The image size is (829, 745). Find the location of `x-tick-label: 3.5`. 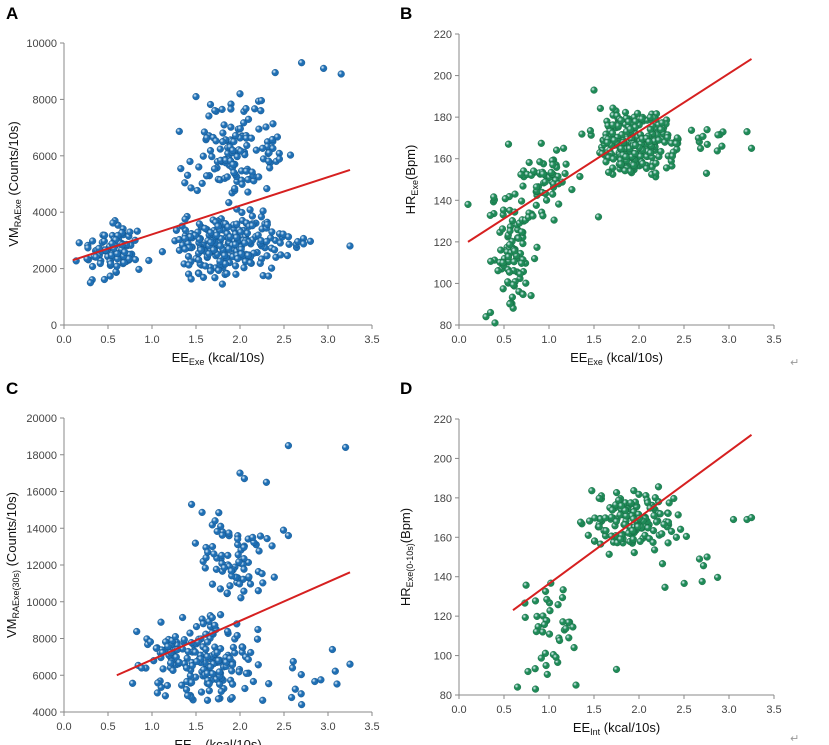

x-tick-label: 3.5 is located at coordinates (371, 727).